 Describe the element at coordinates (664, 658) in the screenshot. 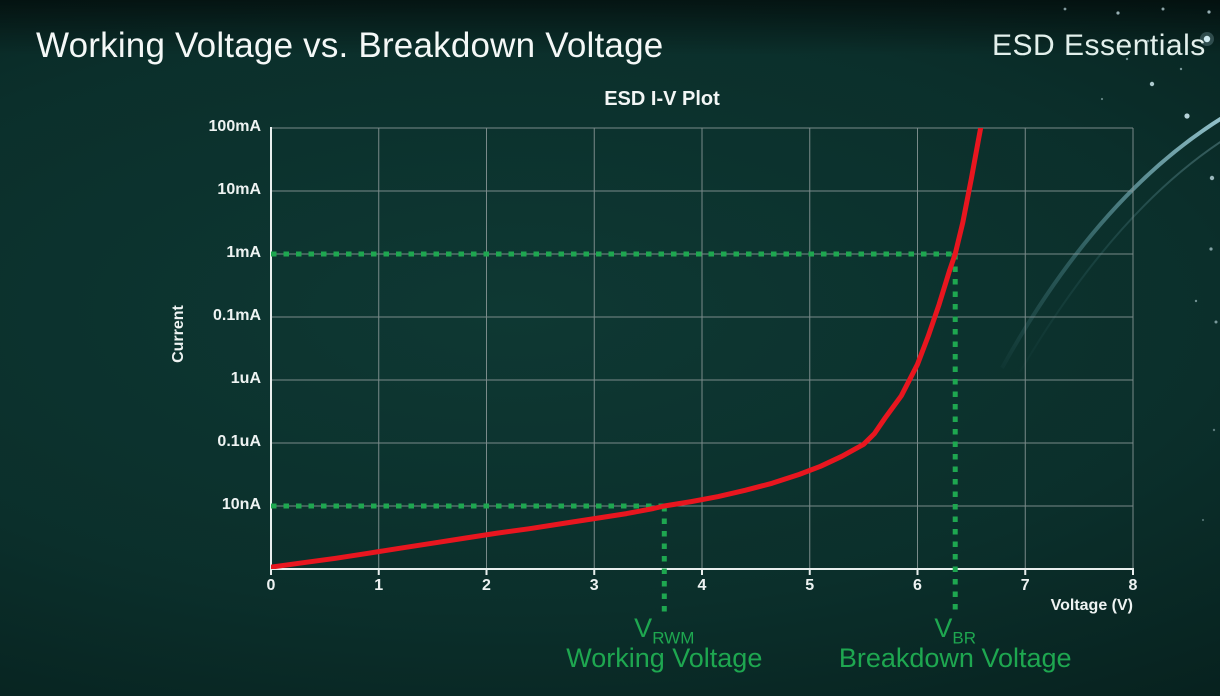

I see `working-voltage-caption: Working Voltage` at that location.